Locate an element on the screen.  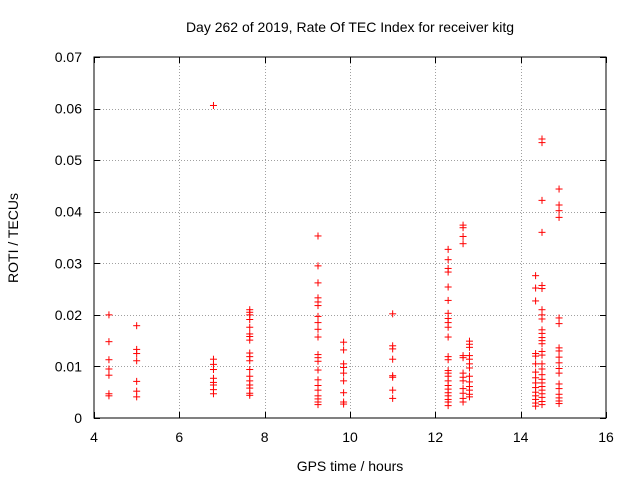
x-tick-label: 6 is located at coordinates (179, 437).